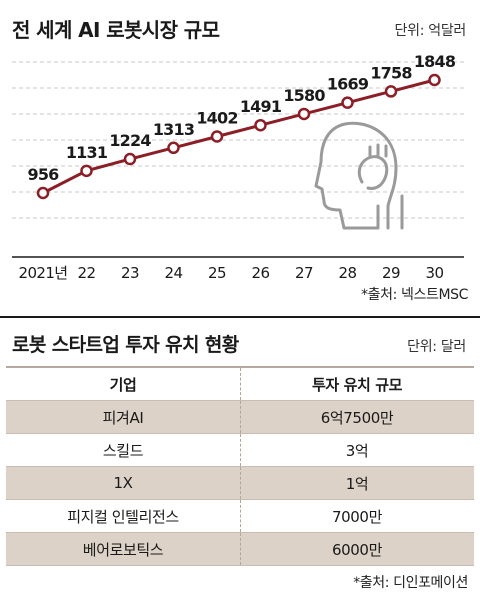  What do you see at coordinates (87, 273) in the screenshot?
I see `x-tick-label: 22` at bounding box center [87, 273].